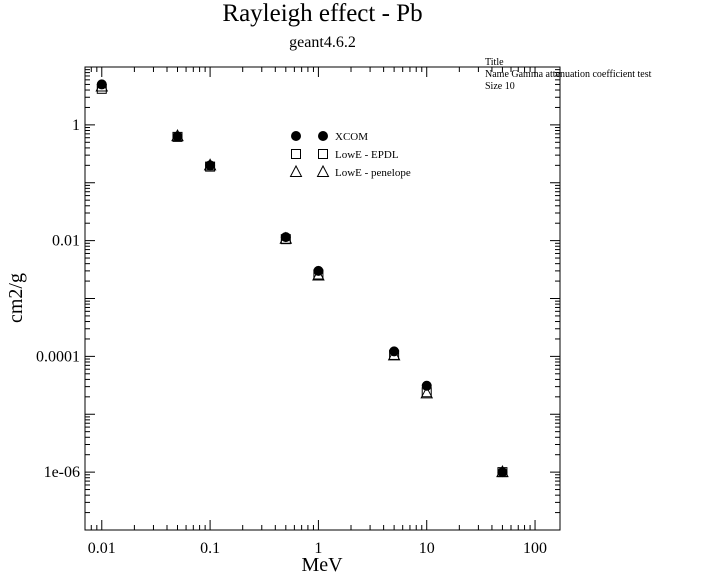 The image size is (706, 574). What do you see at coordinates (318, 548) in the screenshot?
I see `x-tick-label: 1` at bounding box center [318, 548].